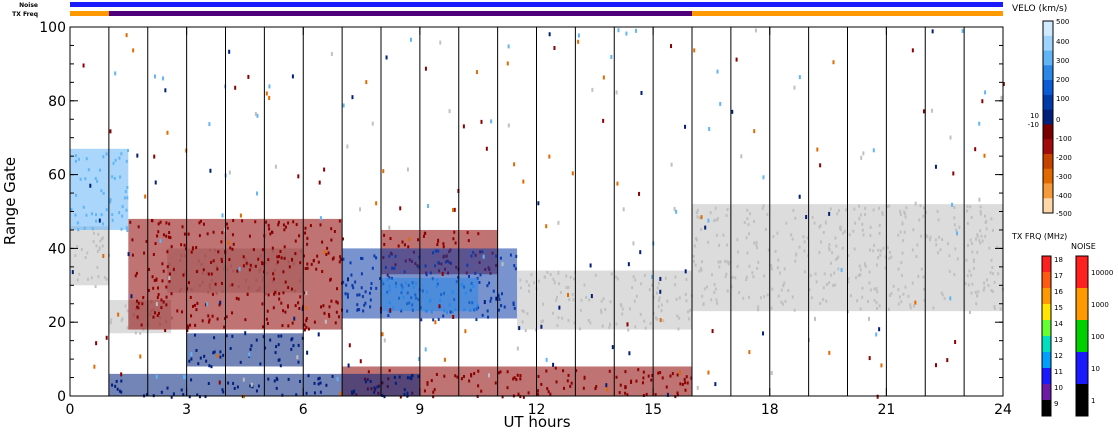  I want to click on noise-tick-label: 1000, so click(1100, 305).